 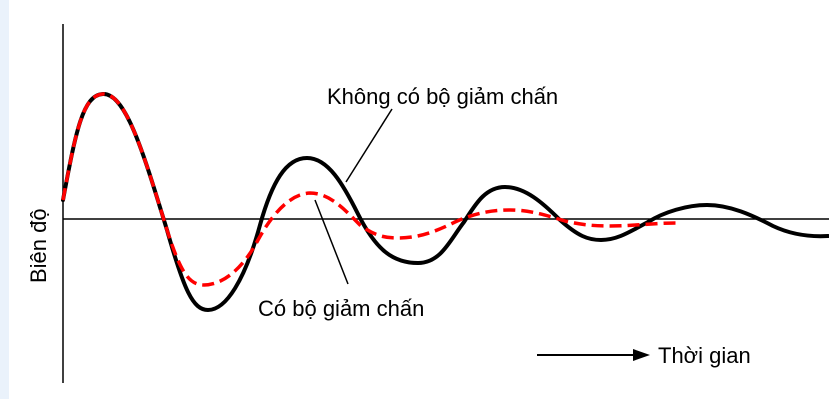 I want to click on time-arrow-head, so click(x=641, y=355).